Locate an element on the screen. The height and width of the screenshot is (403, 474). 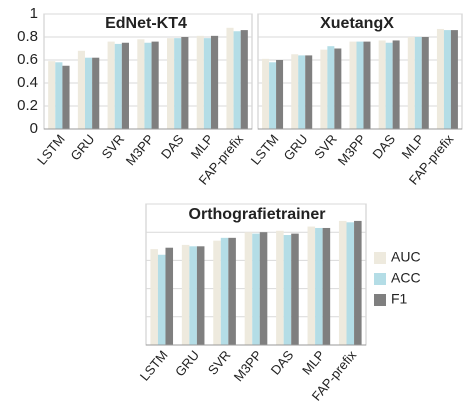
legend-label: F1 is located at coordinates (399, 299).